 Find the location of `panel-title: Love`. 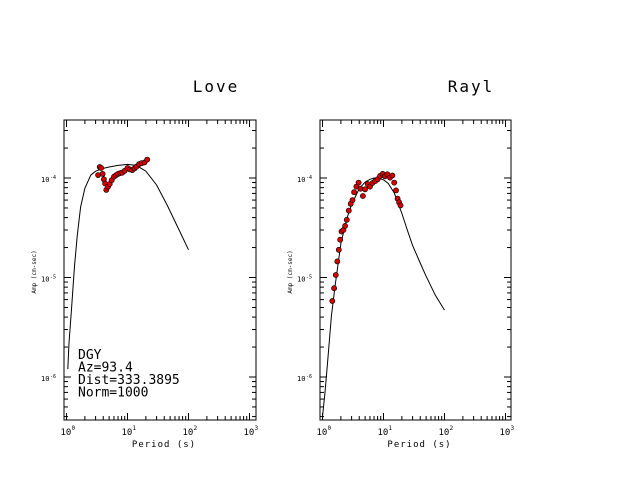

panel-title: Love is located at coordinates (216, 86).